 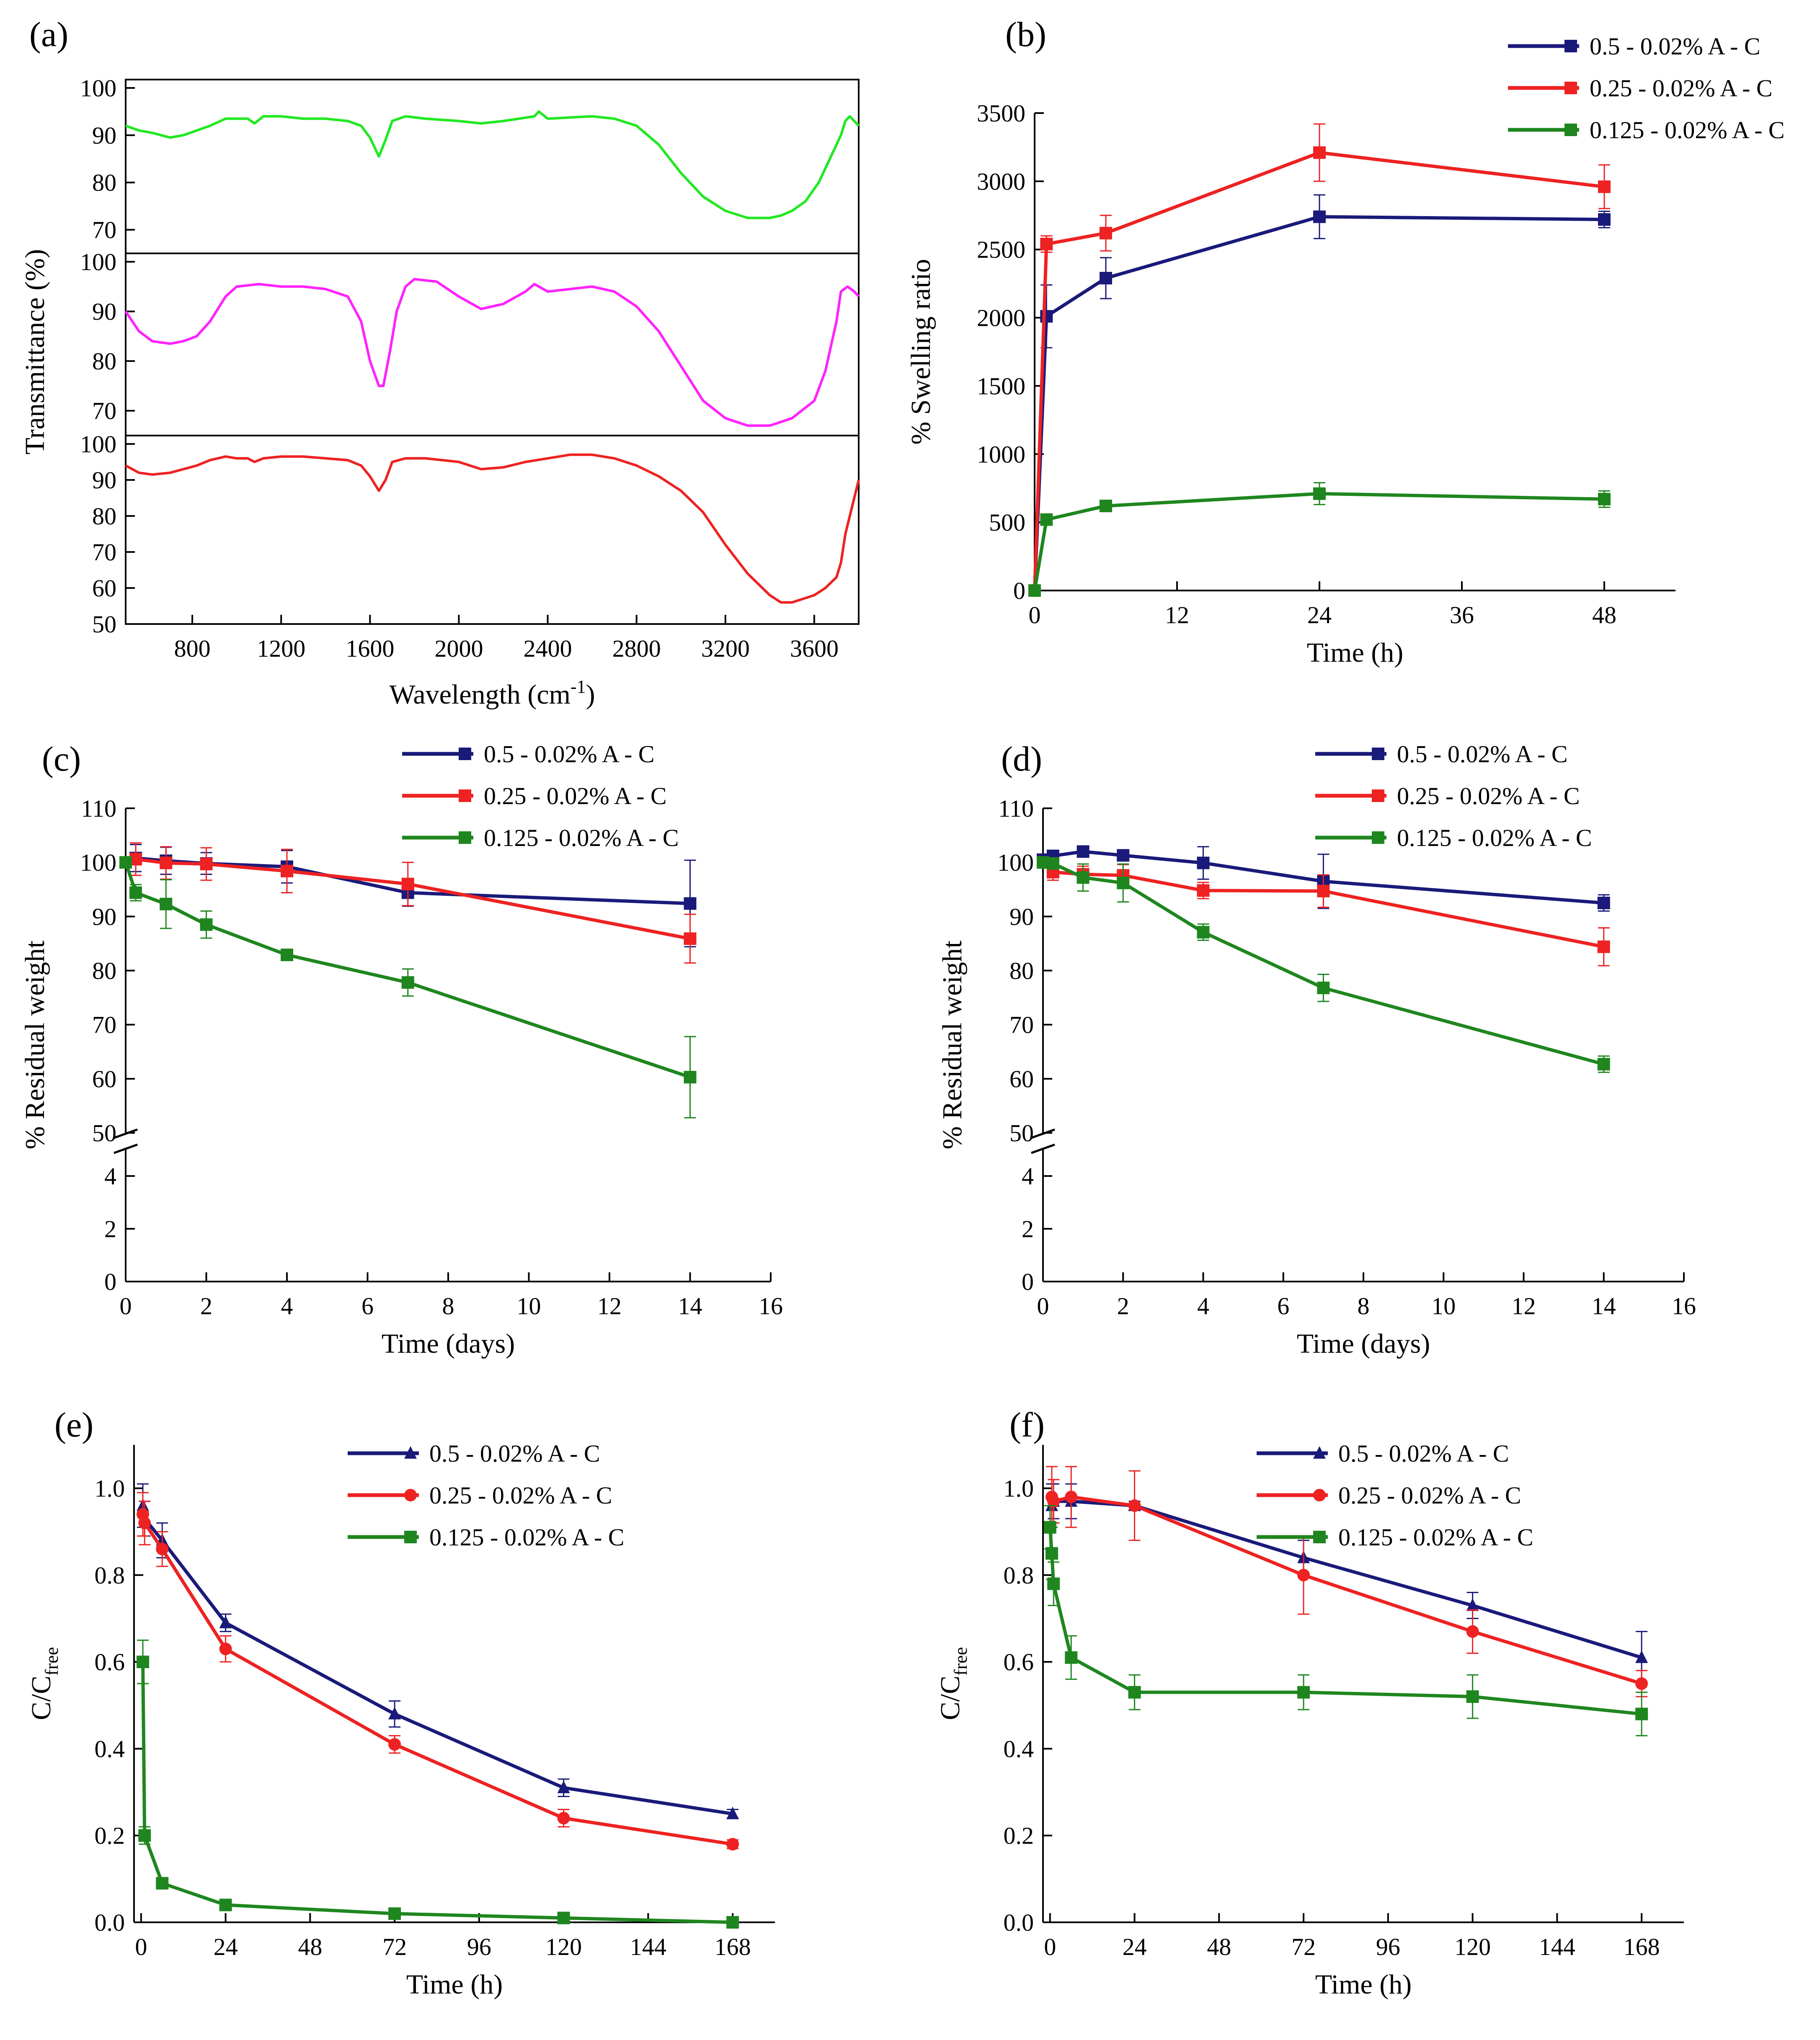 I want to click on y-tick-label: 2, so click(x=1028, y=1229).